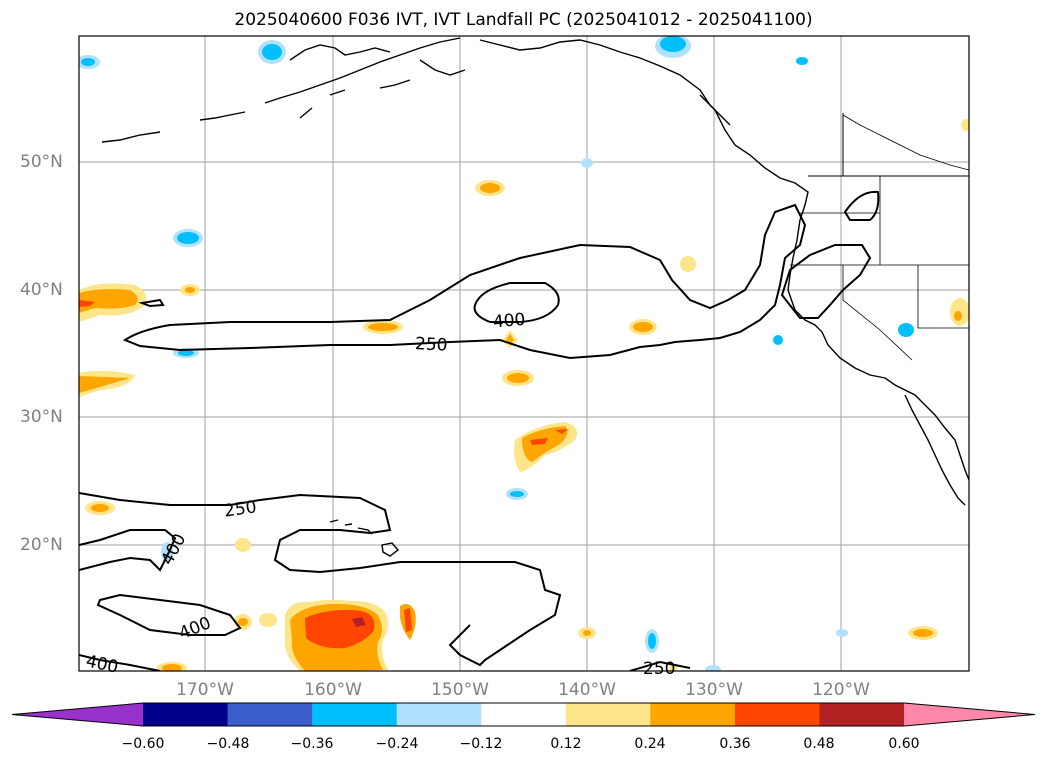 This screenshot has width=1047, height=765. Describe the element at coordinates (228, 744) in the screenshot. I see `colorbar-tick: −0.48` at that location.